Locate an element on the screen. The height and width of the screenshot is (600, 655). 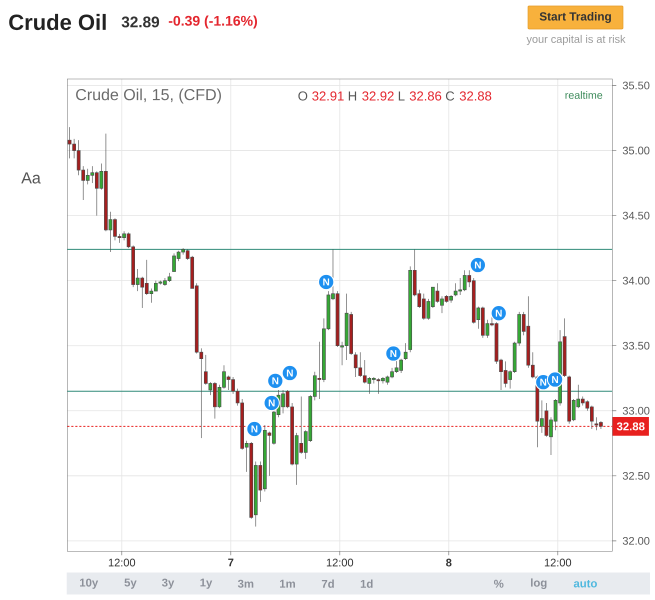
x-tick-label: 7 is located at coordinates (231, 562).